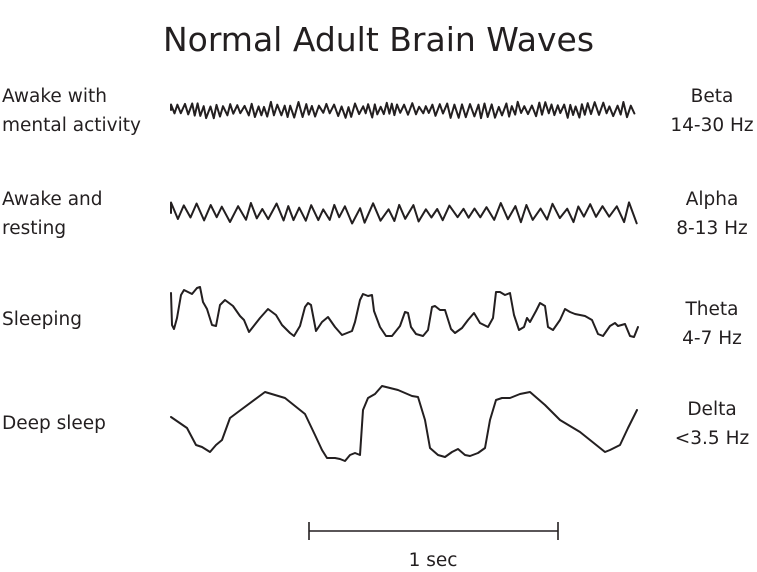 This screenshot has width=757, height=572. What do you see at coordinates (433, 560) in the screenshot?
I see `scale-bar-label: 1 sec` at bounding box center [433, 560].